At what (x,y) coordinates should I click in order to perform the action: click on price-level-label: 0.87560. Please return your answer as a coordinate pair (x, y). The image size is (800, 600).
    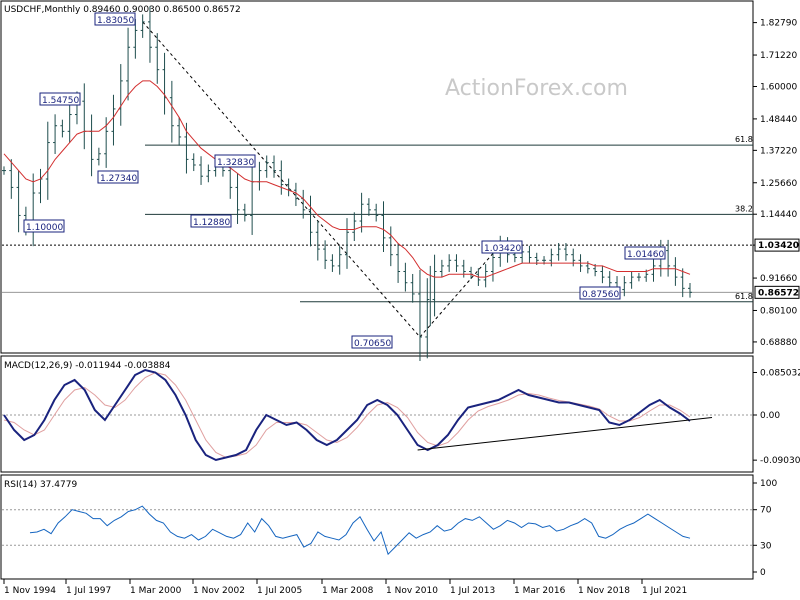
    Looking at the image, I should click on (600, 295).